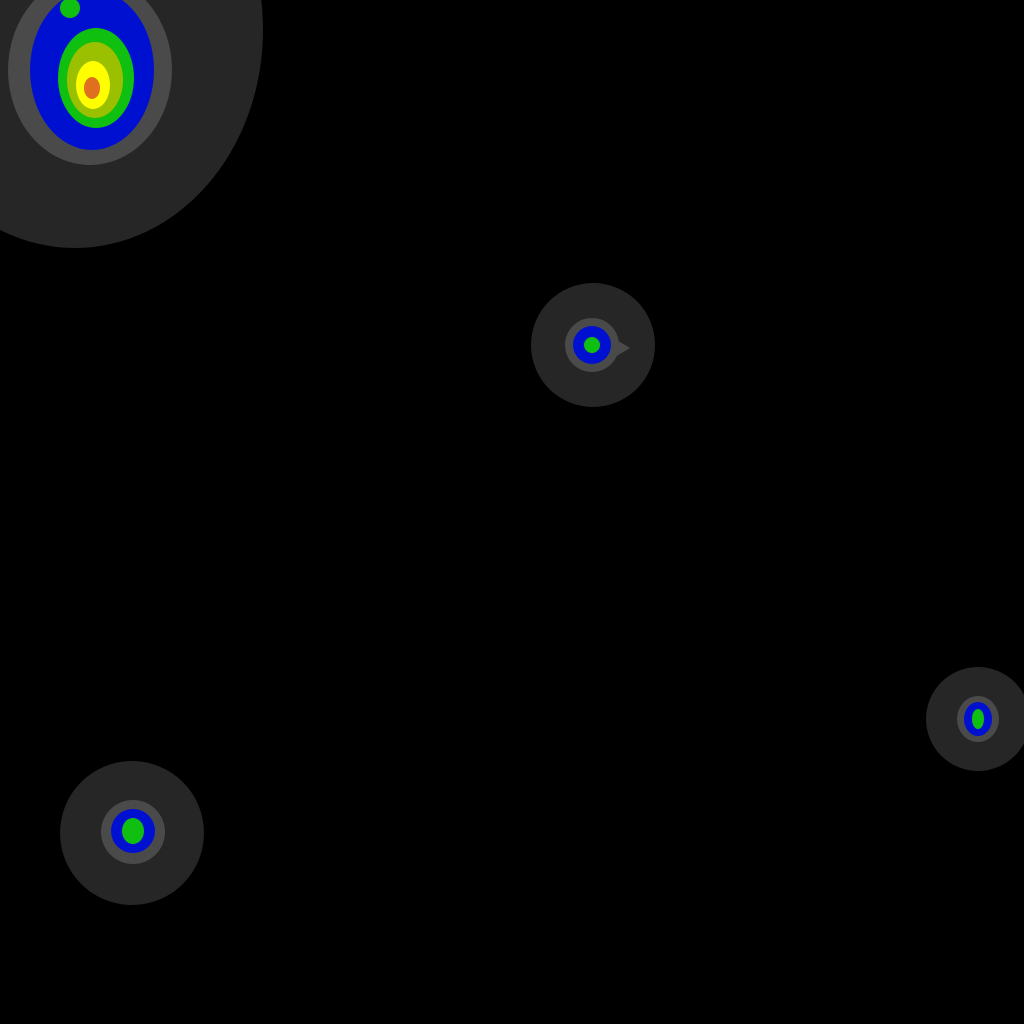  I want to click on level-orange, so click(92, 88).